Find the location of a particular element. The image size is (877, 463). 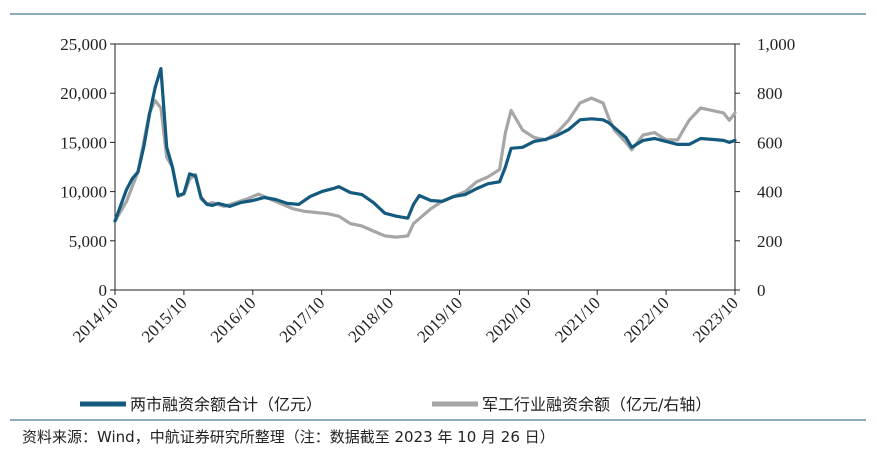

x-tick-label: 2022/10 is located at coordinates (646, 319).